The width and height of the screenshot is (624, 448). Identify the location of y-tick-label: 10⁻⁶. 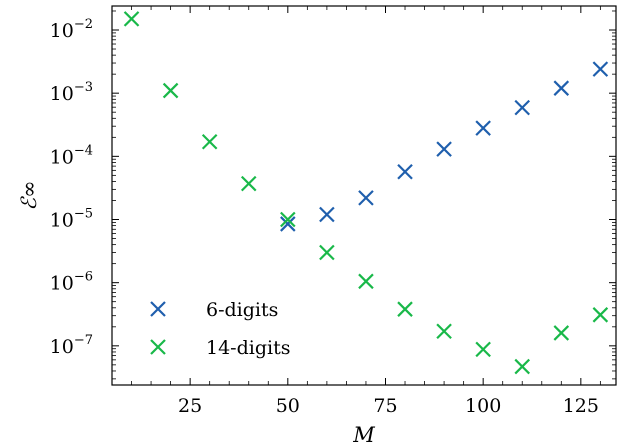
(71, 282).